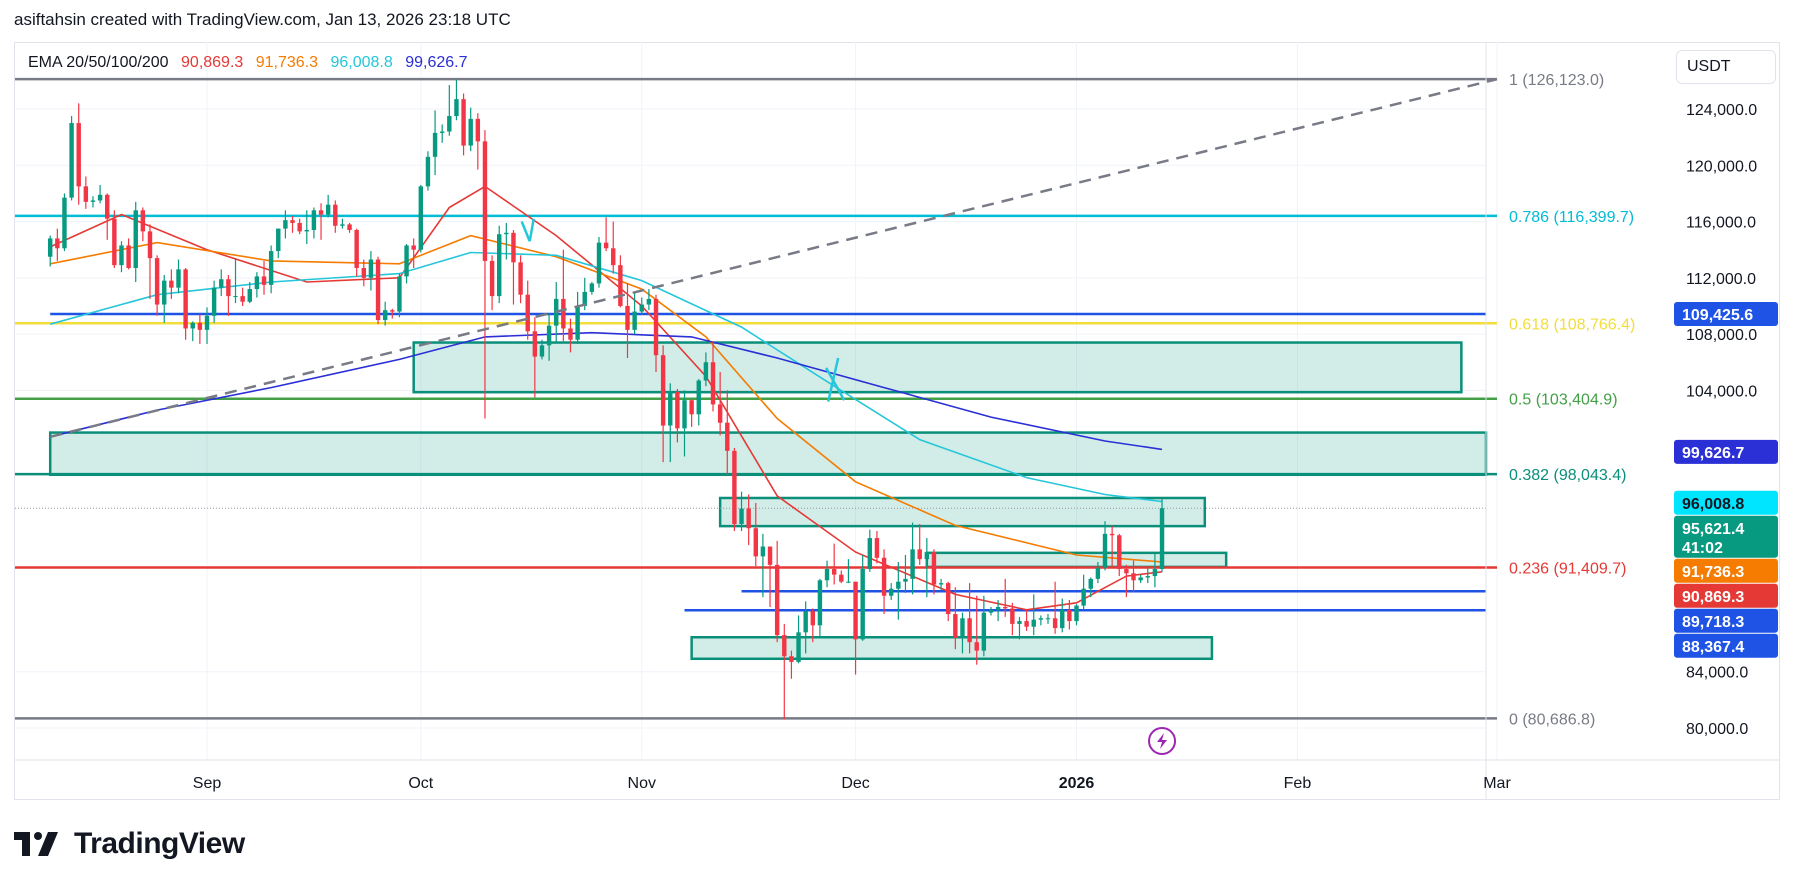 This screenshot has width=1793, height=892. I want to click on legend-title: EMA 20/50/100/200, so click(98, 62).